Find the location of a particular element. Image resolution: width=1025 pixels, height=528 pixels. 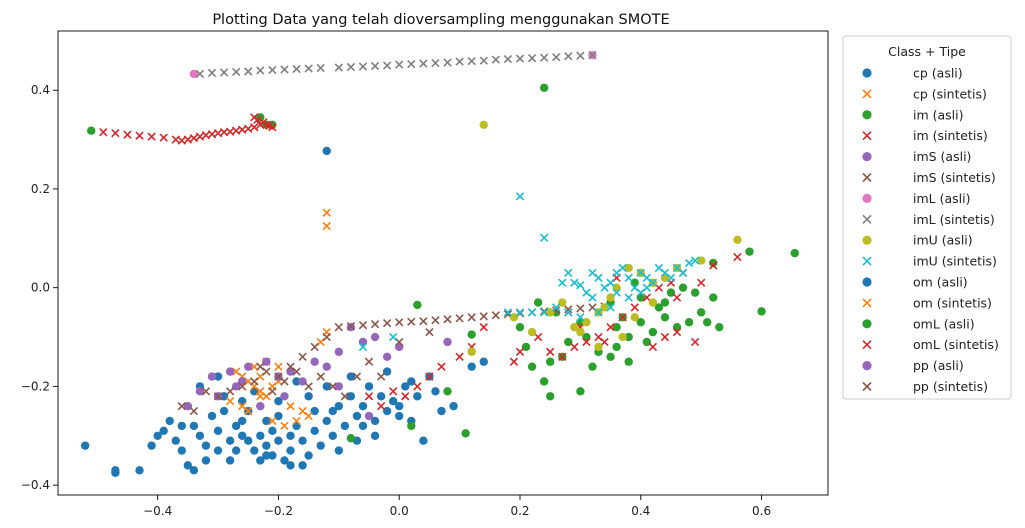

legend-label: im (sintetis) is located at coordinates (950, 135).